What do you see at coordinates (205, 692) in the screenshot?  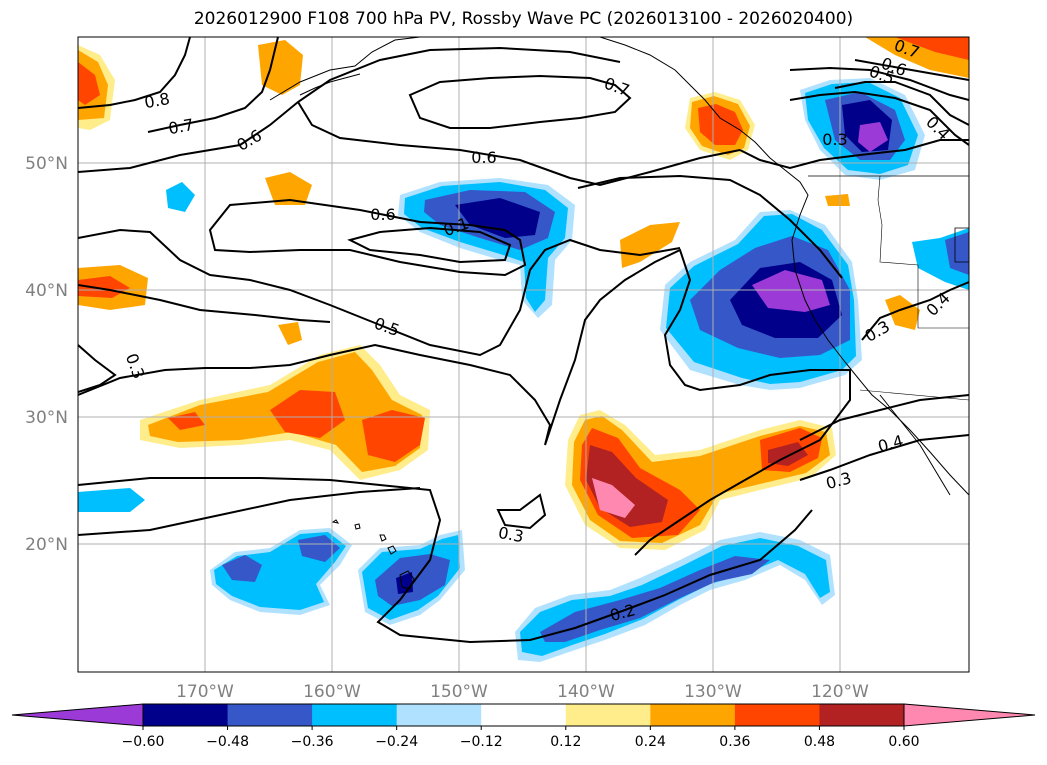 I see `svg-text: 170°W` at bounding box center [205, 692].